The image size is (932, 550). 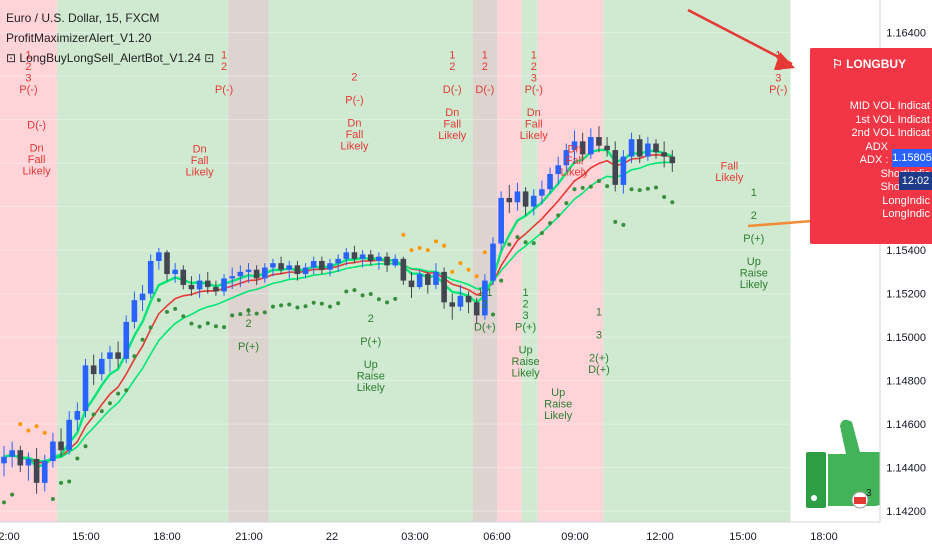 What do you see at coordinates (415, 537) in the screenshot?
I see `time-tick-label: 03:00` at bounding box center [415, 537].